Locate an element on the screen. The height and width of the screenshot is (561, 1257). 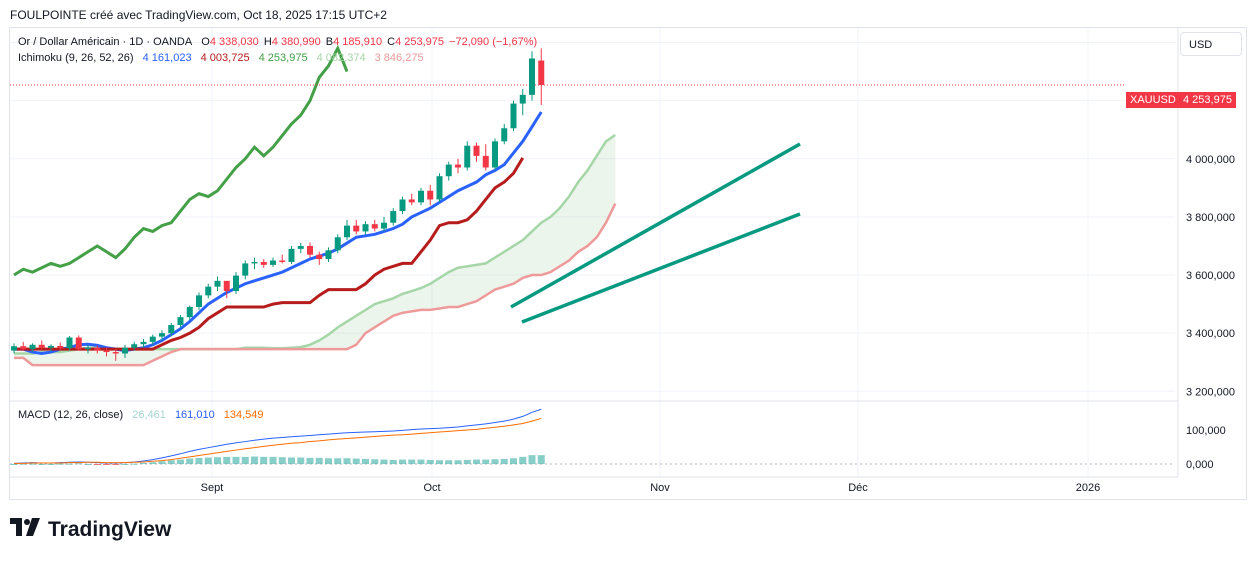
high-value: 4 380,990 is located at coordinates (296, 42).